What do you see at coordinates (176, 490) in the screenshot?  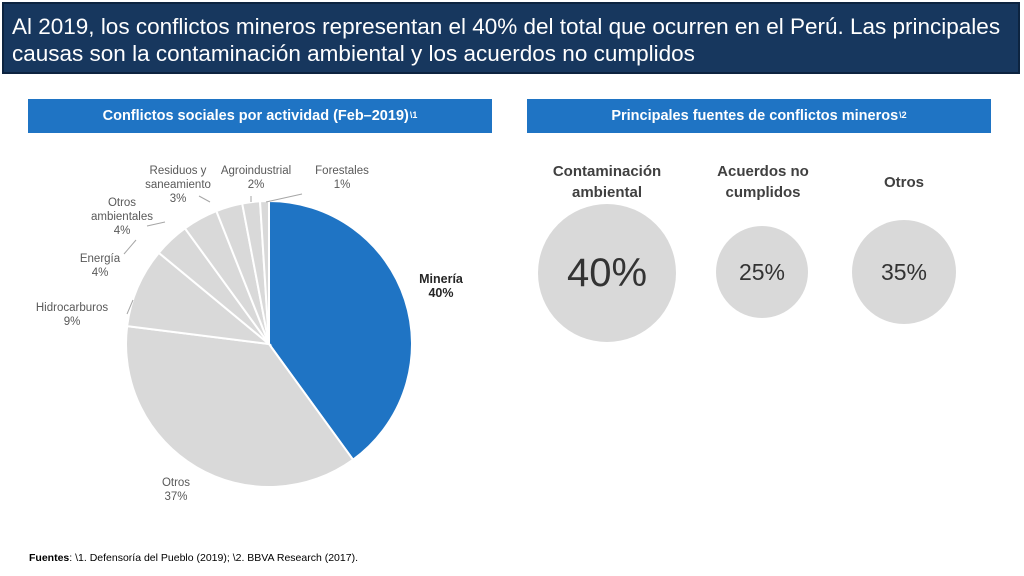 I see `pie-label-otros: Otros 37%` at bounding box center [176, 490].